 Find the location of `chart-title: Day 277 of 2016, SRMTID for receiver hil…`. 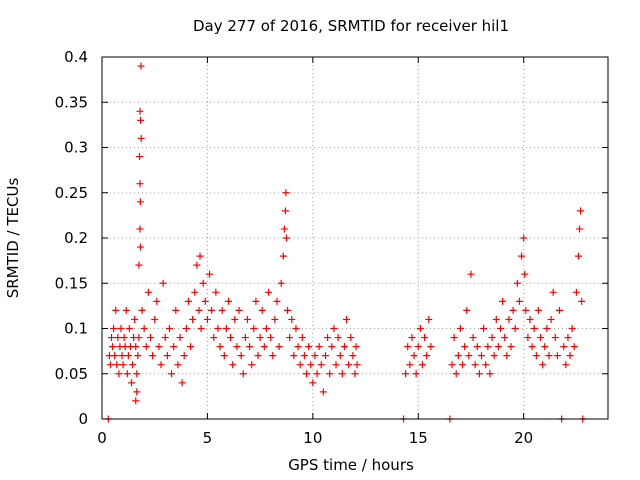

chart-title: Day 277 of 2016, SRMTID for receiver hil… is located at coordinates (351, 26).